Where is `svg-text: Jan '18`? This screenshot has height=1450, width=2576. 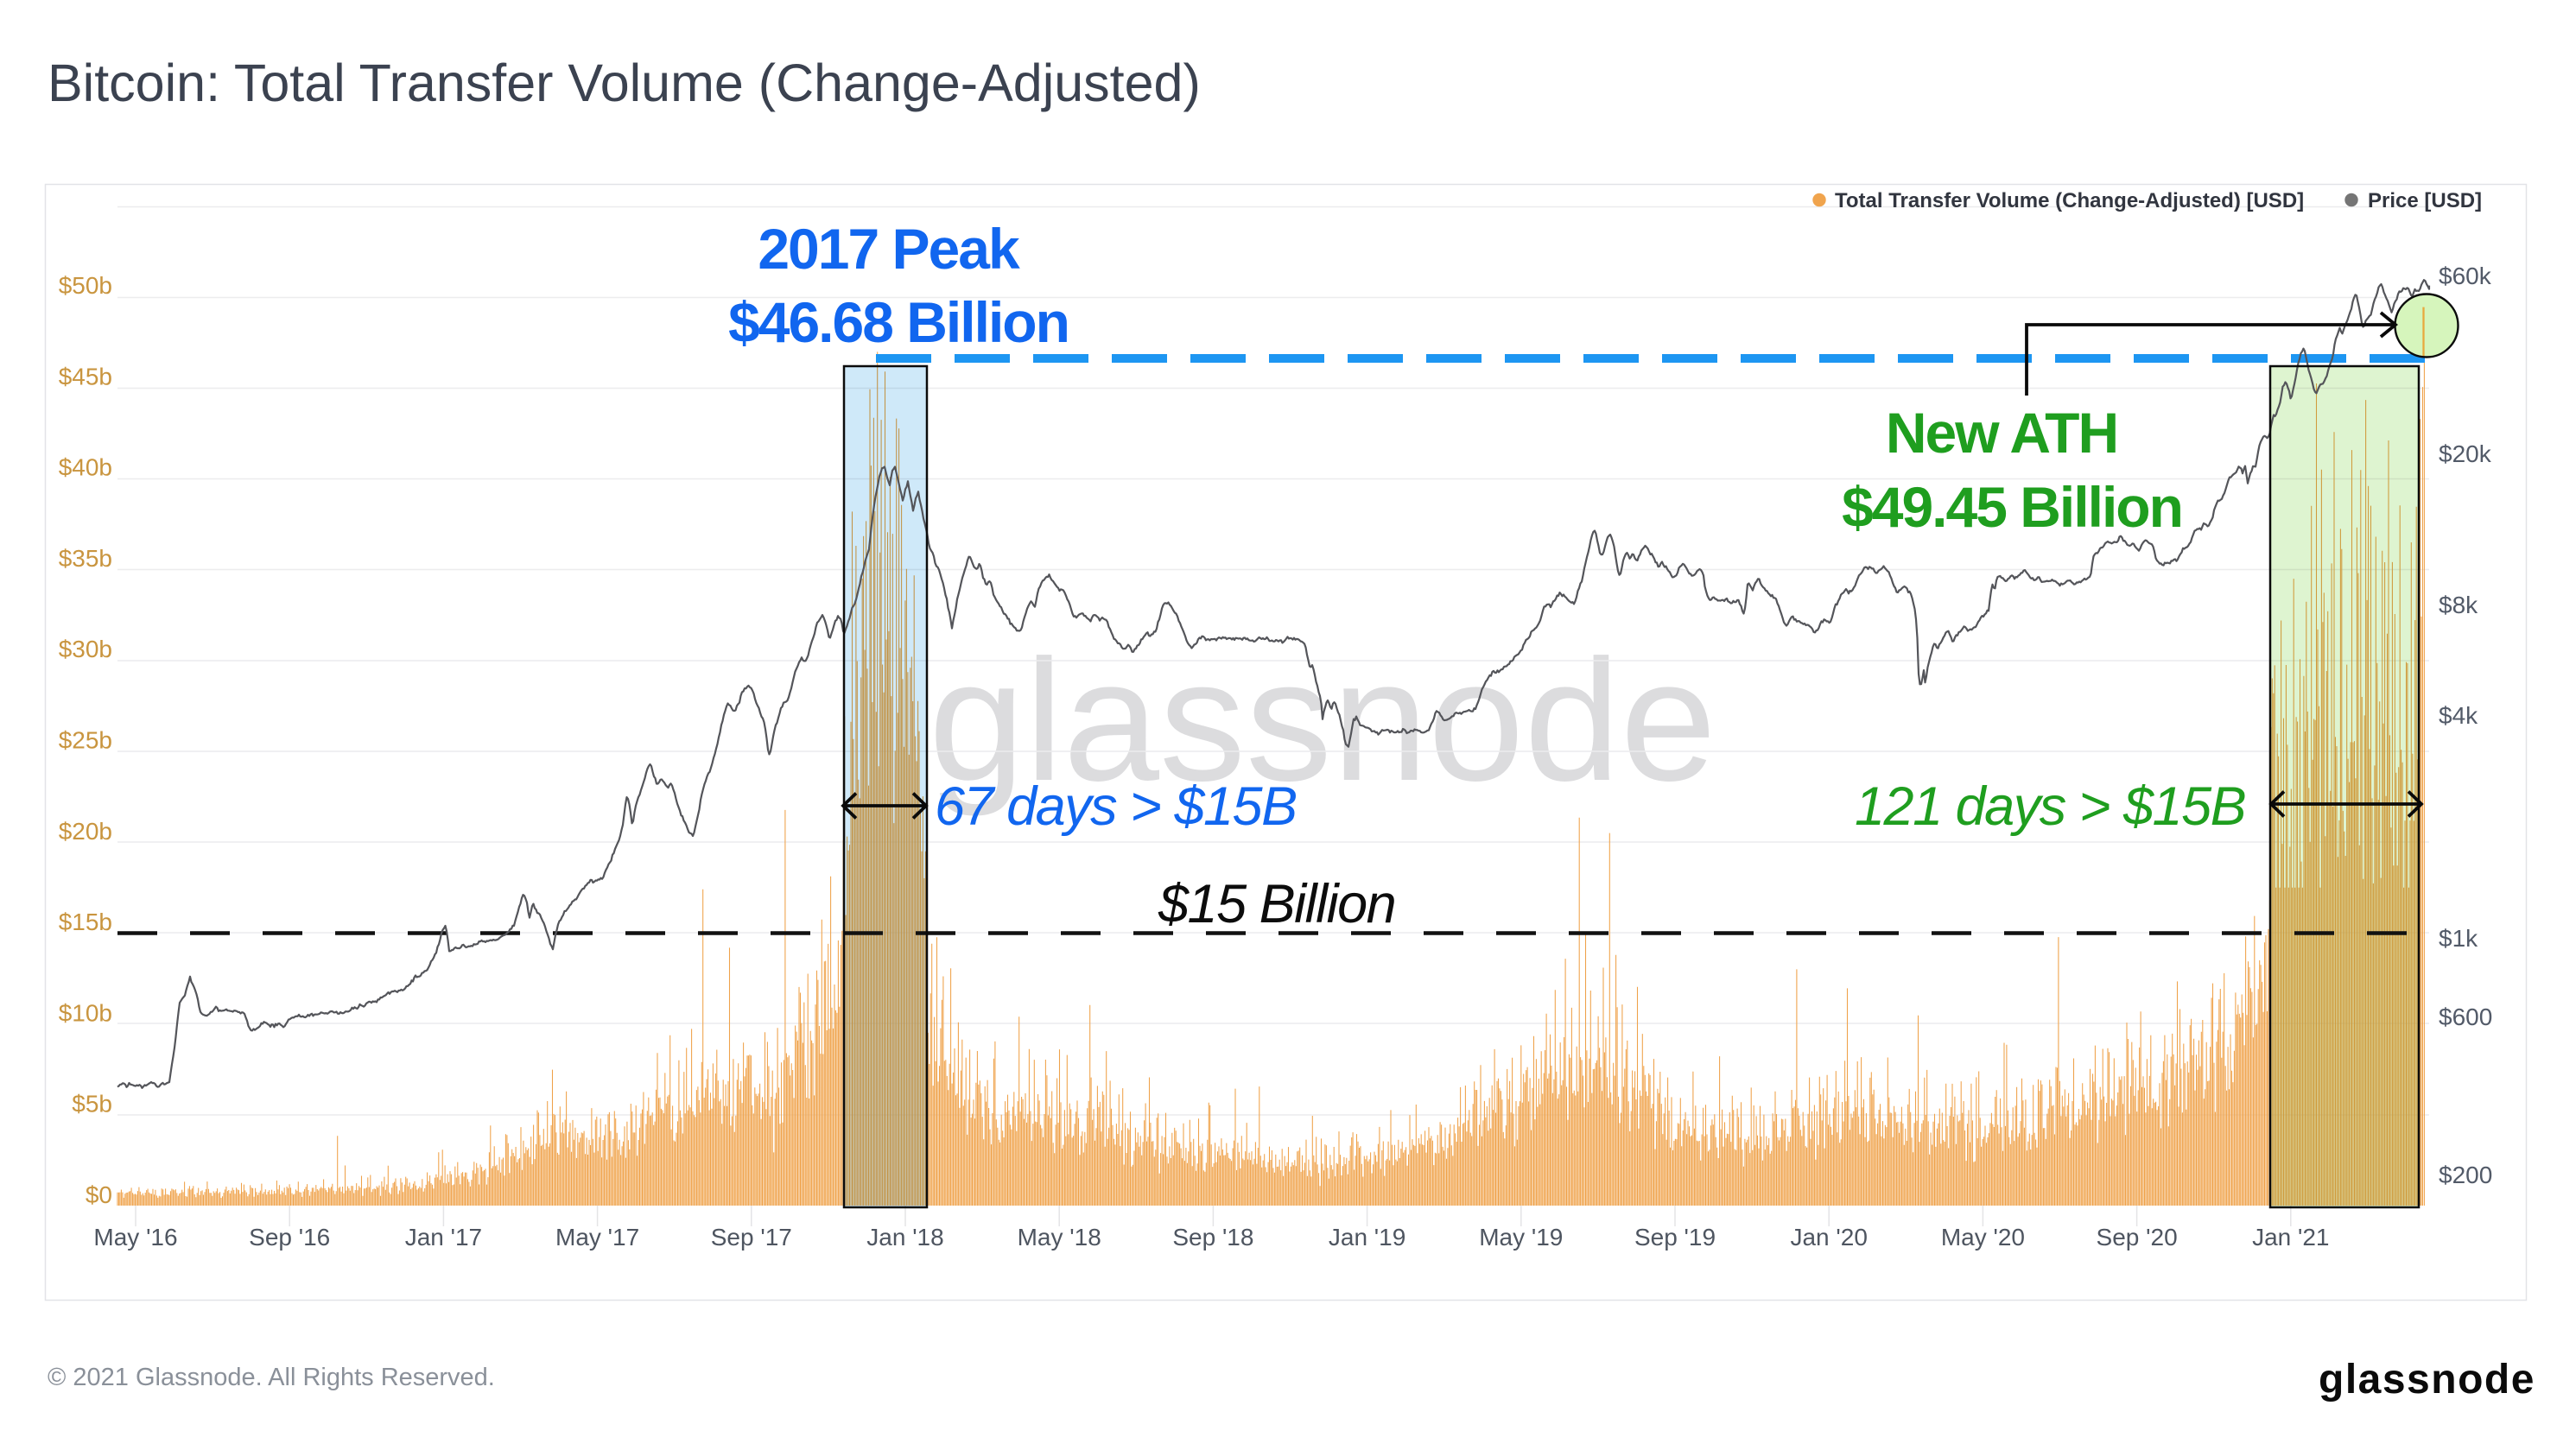 svg-text: Jan '18 is located at coordinates (904, 1238).